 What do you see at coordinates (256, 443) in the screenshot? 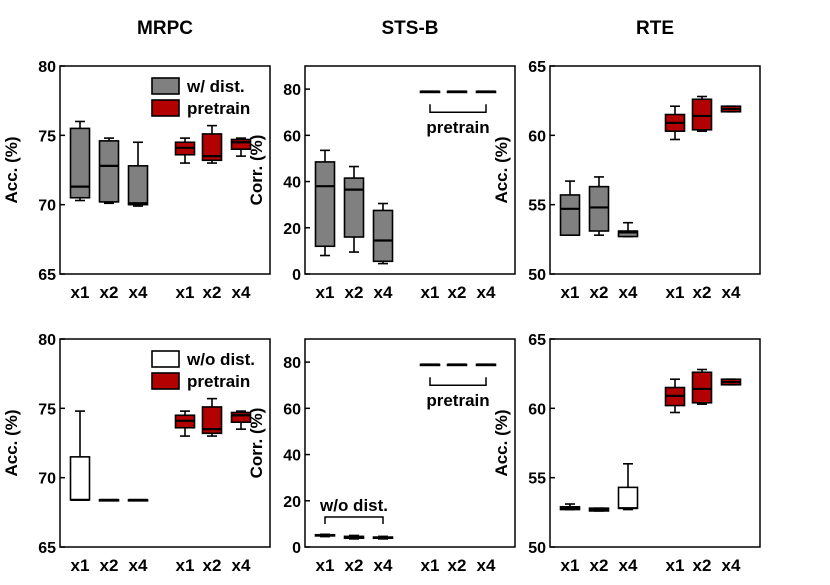
I see `y-axis-label: Corr. (%)` at bounding box center [256, 443].